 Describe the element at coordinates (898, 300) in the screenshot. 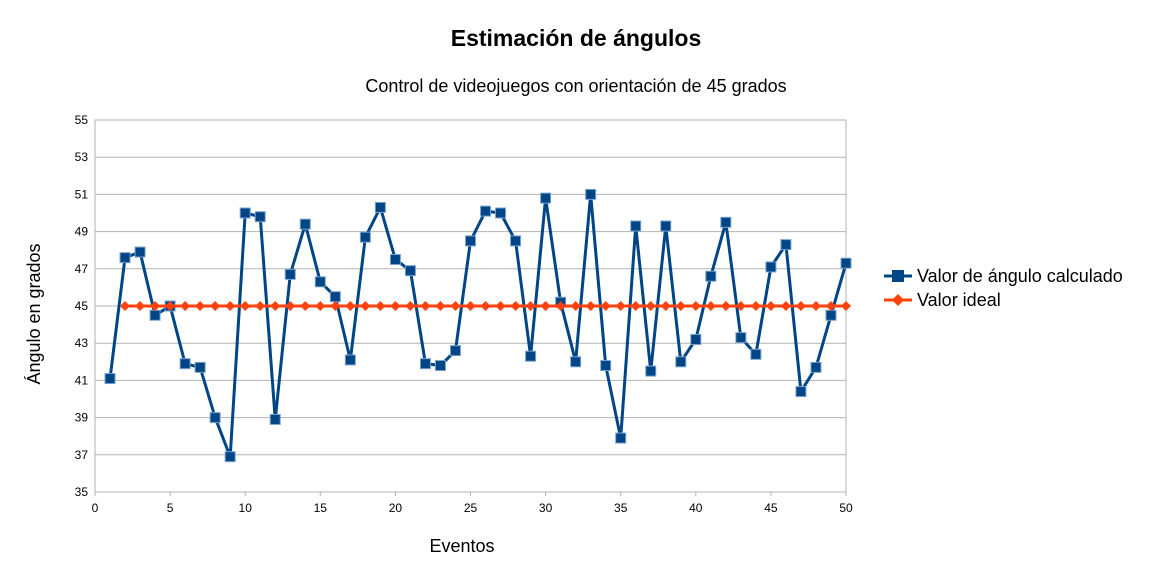

I see `legend-marker-ideal` at that location.